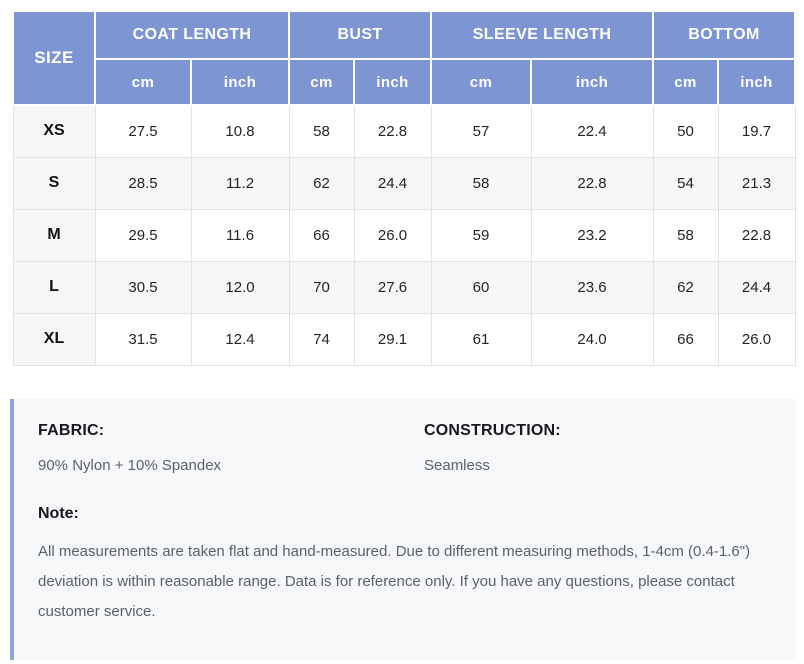 Image resolution: width=804 pixels, height=664 pixels. I want to click on cell-value: 11.2, so click(240, 183).